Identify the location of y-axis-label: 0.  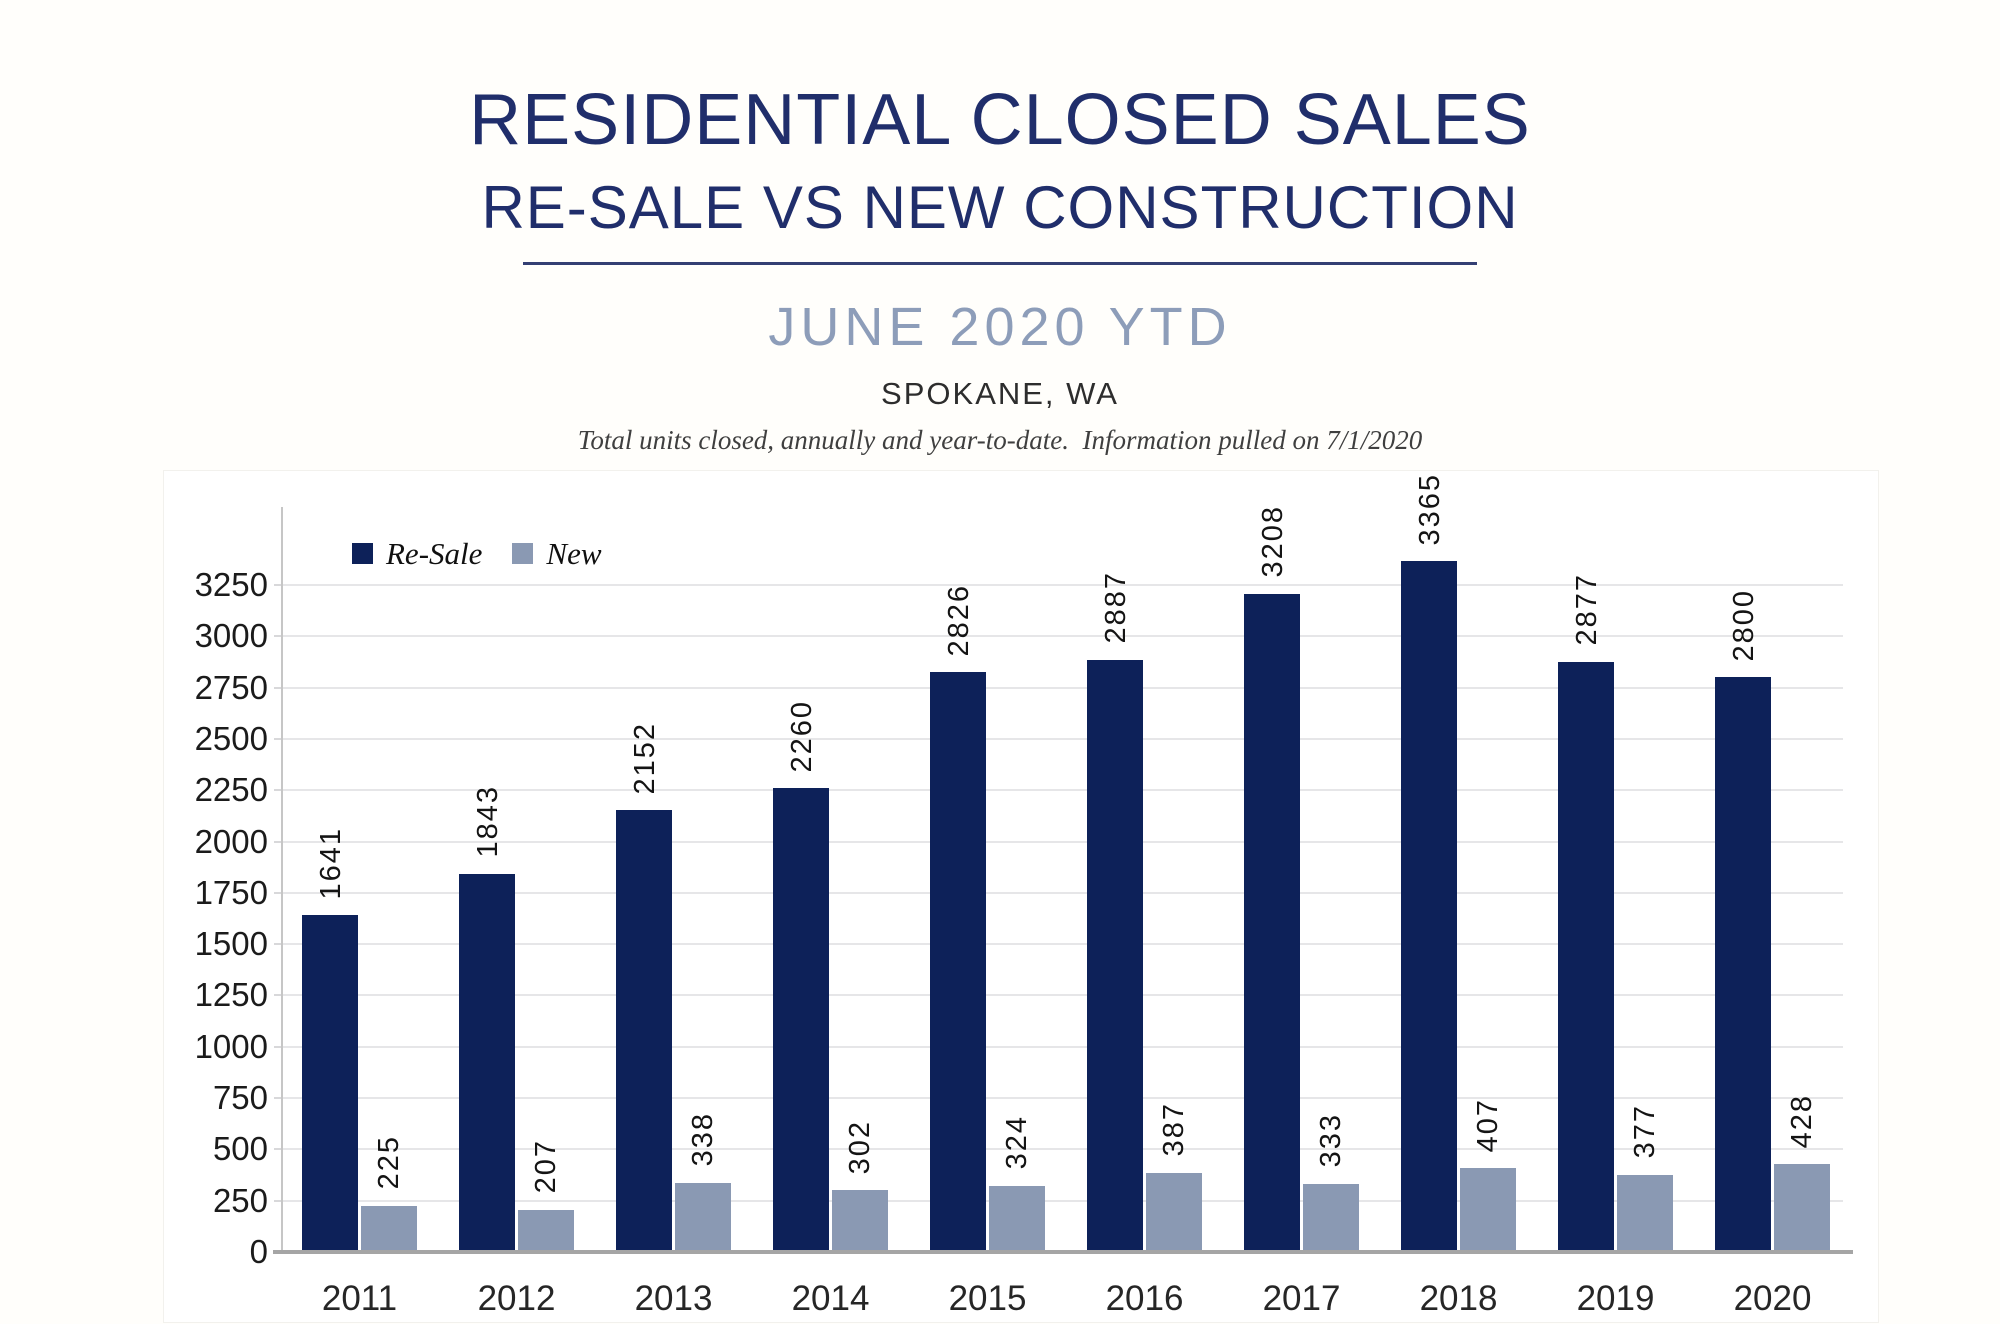
(258, 1251).